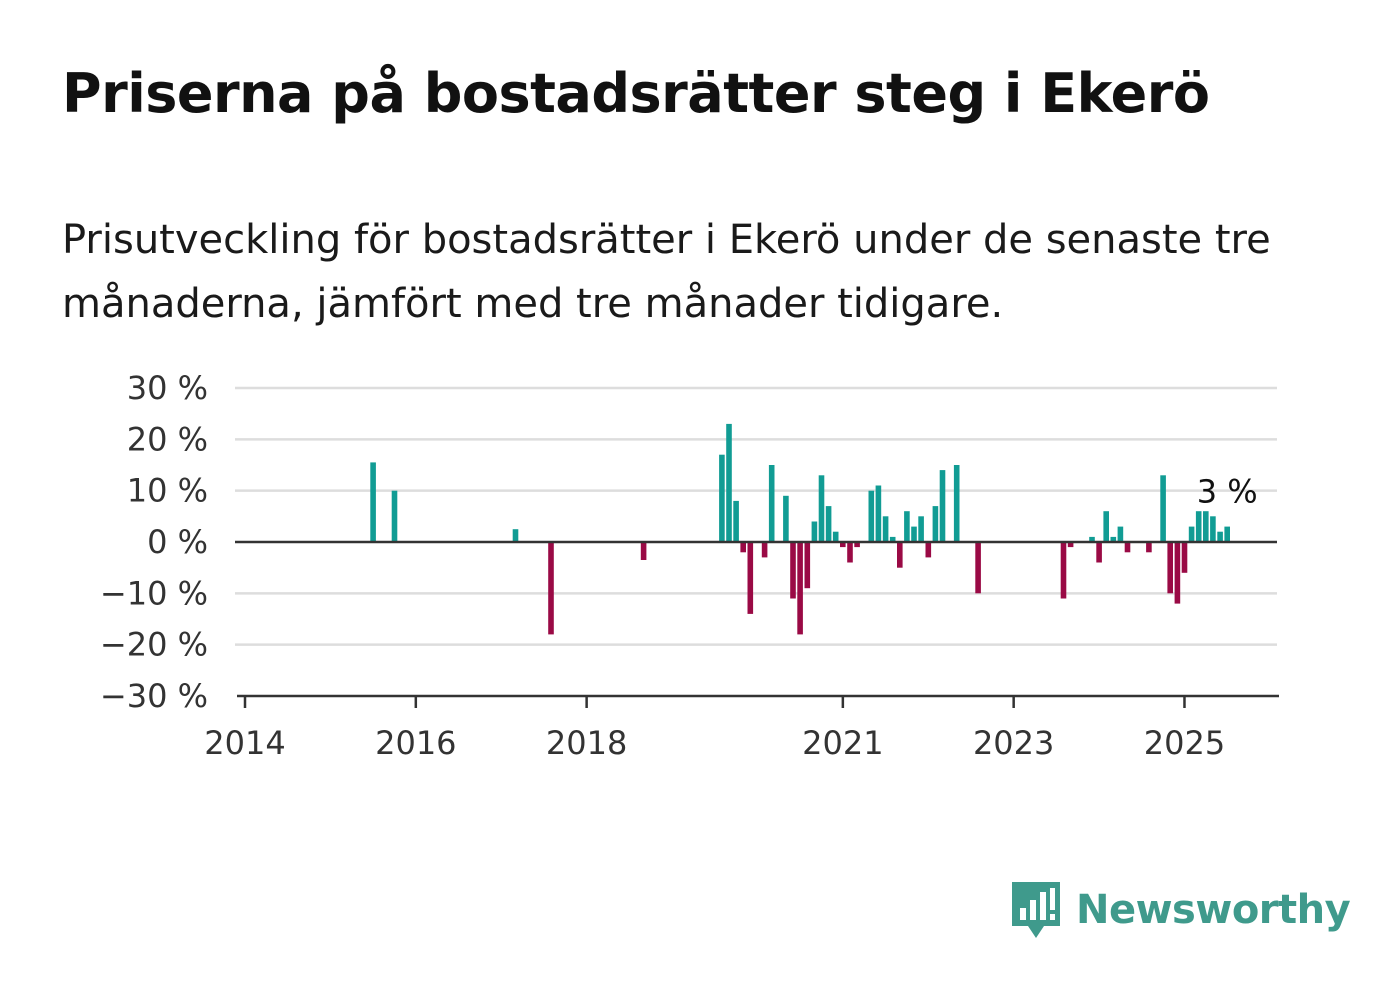 The image size is (1382, 999). Describe the element at coordinates (167, 388) in the screenshot. I see `y-tick-label: 30 %` at that location.